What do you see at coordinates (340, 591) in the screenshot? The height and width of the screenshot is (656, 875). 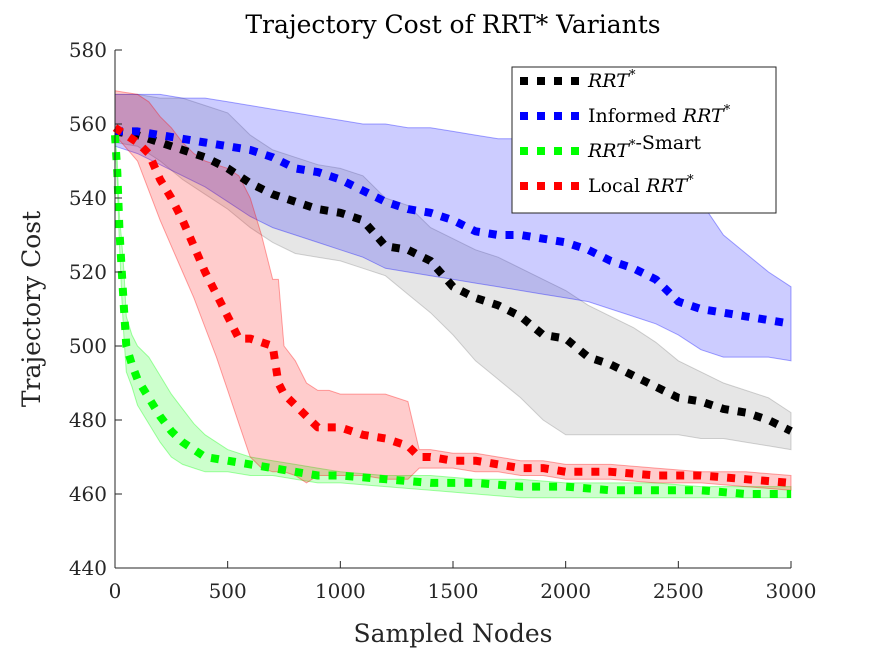 I see `x-tick-label: 1000` at bounding box center [340, 591].